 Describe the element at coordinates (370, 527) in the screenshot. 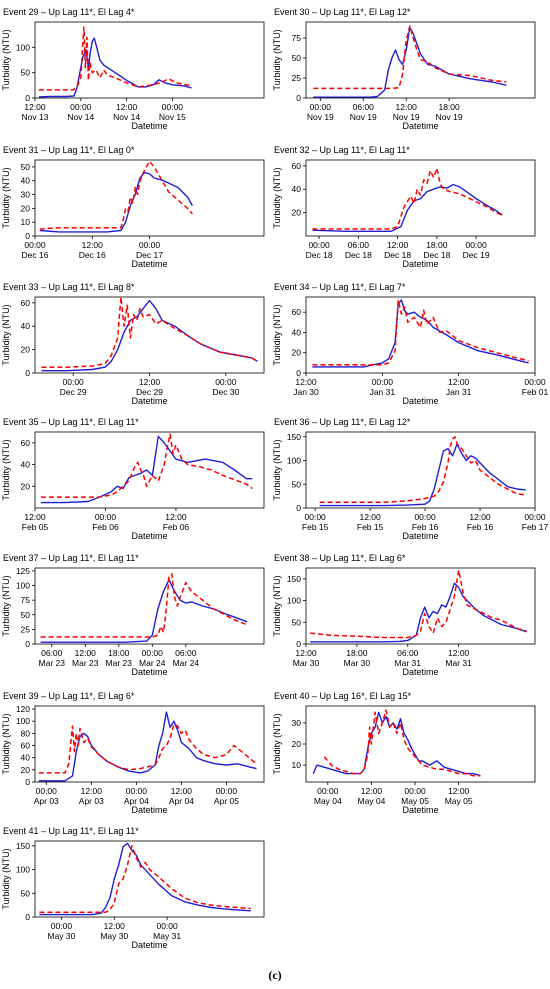

I see `x-tick-label-date: Feb 15` at that location.